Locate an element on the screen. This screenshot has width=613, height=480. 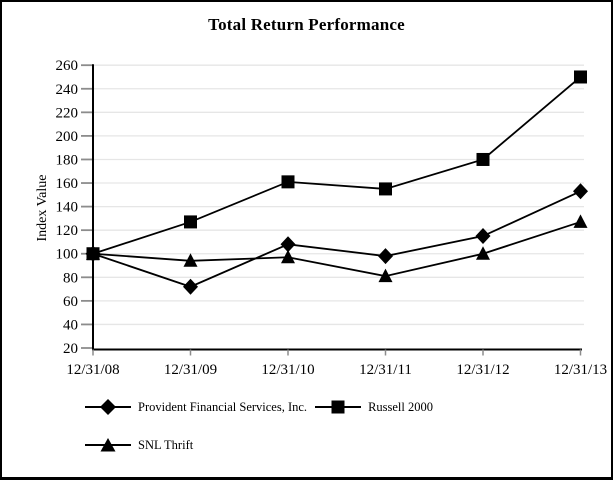
y-tick-label: 140 is located at coordinates (67, 208).